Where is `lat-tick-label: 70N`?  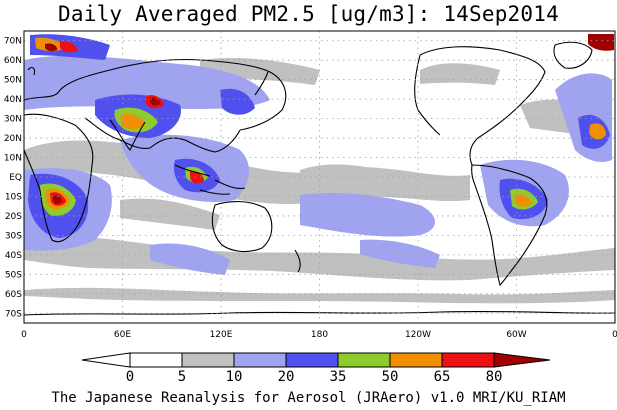 lat-tick-label: 70N is located at coordinates (13, 42).